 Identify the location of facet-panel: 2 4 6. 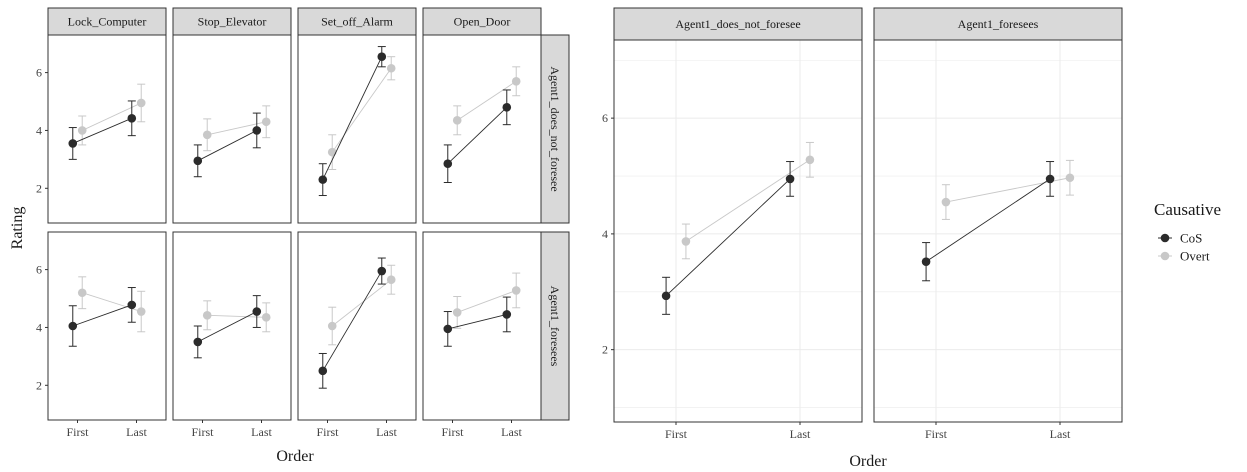
(101, 129).